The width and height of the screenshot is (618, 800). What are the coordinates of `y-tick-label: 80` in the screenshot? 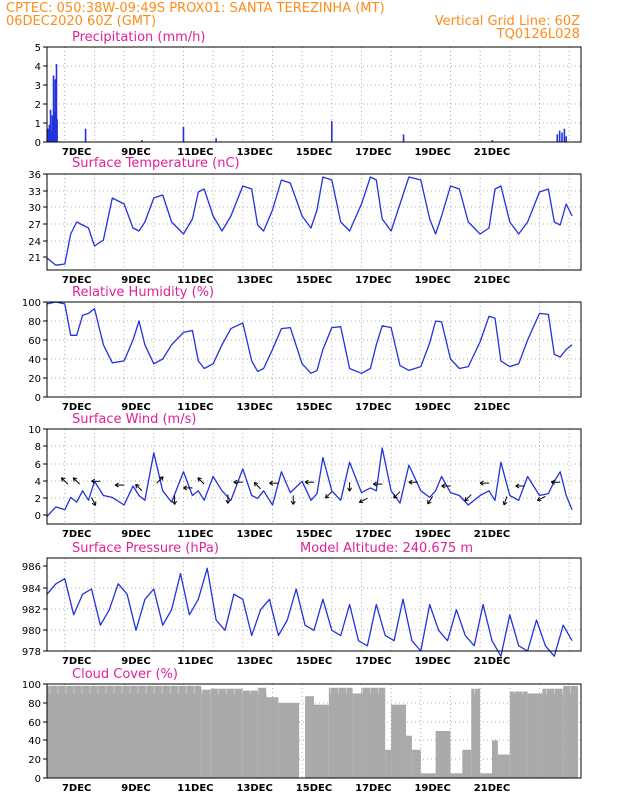 It's located at (34, 322).